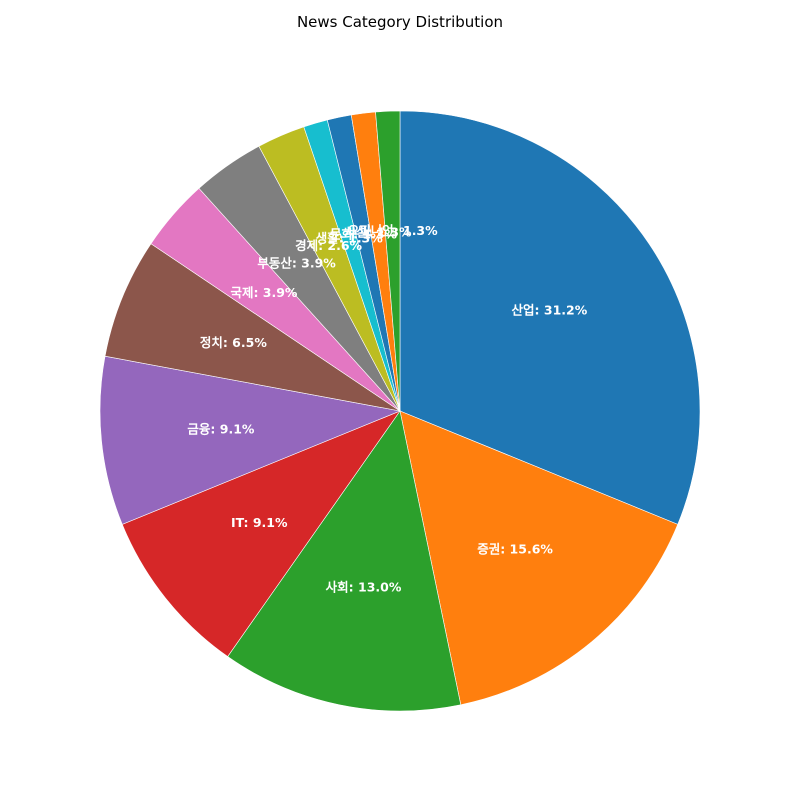 The width and height of the screenshot is (800, 800). I want to click on pie-slice-label-5: 금융: 9.1%, so click(220, 428).